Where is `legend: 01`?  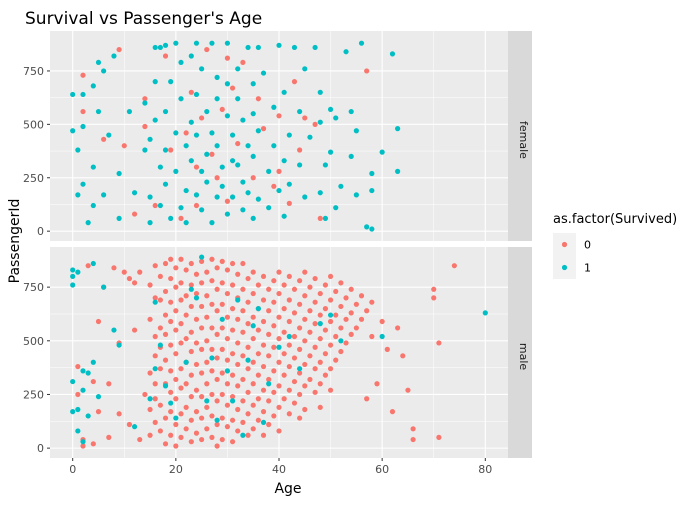
legend: 01 is located at coordinates (572, 256).